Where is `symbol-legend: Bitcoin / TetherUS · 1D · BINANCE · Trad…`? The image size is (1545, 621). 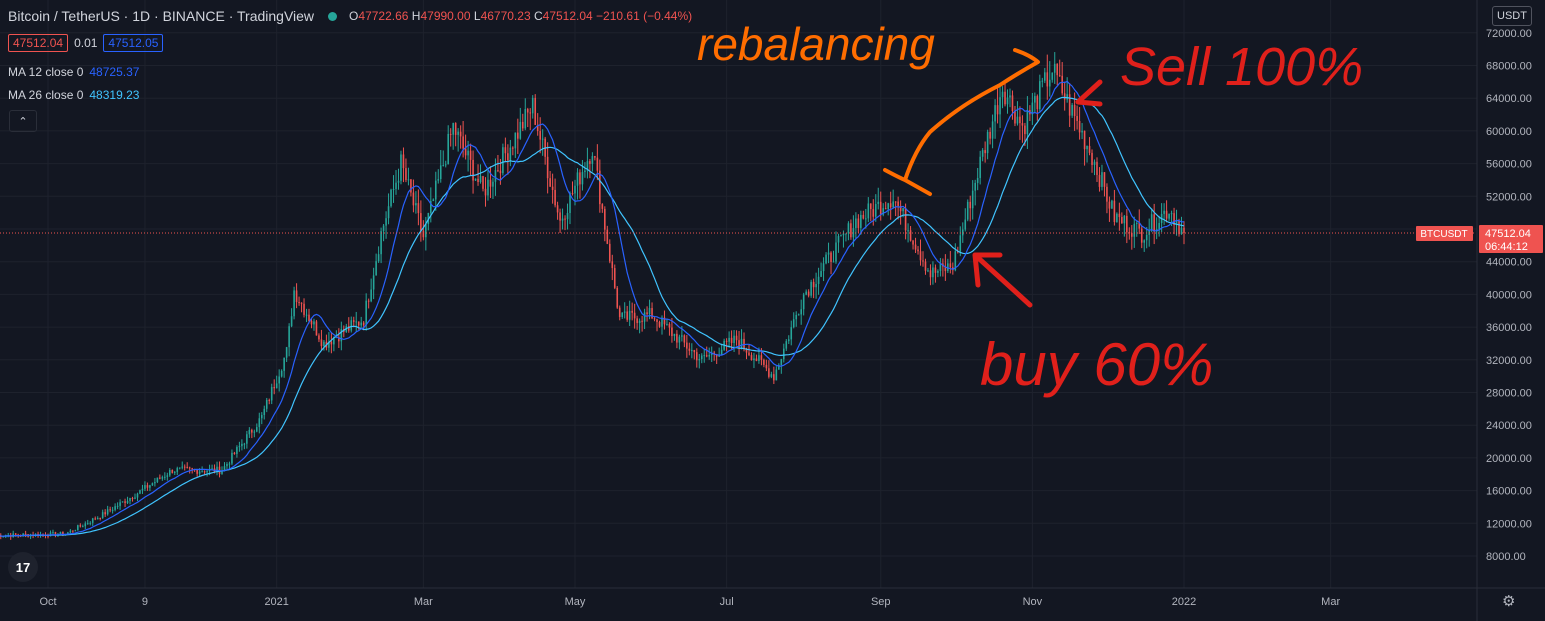
symbol-legend: Bitcoin / TetherUS · 1D · BINANCE · Trad… is located at coordinates (350, 16).